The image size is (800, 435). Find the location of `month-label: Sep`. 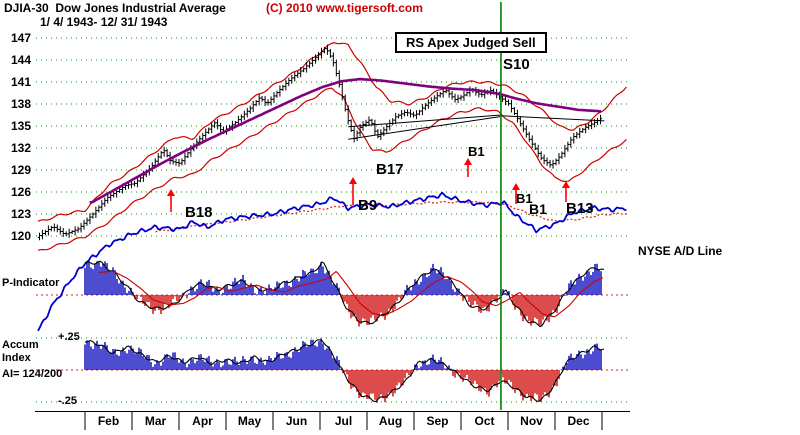

month-label: Sep is located at coordinates (437, 421).